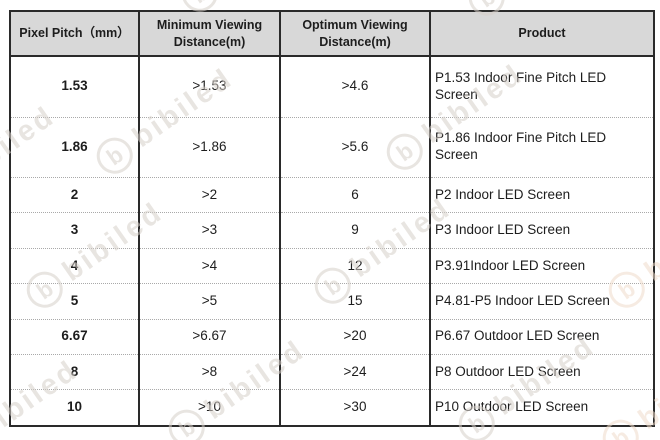  I want to click on cell-pixel-pitch: 8, so click(74, 371).